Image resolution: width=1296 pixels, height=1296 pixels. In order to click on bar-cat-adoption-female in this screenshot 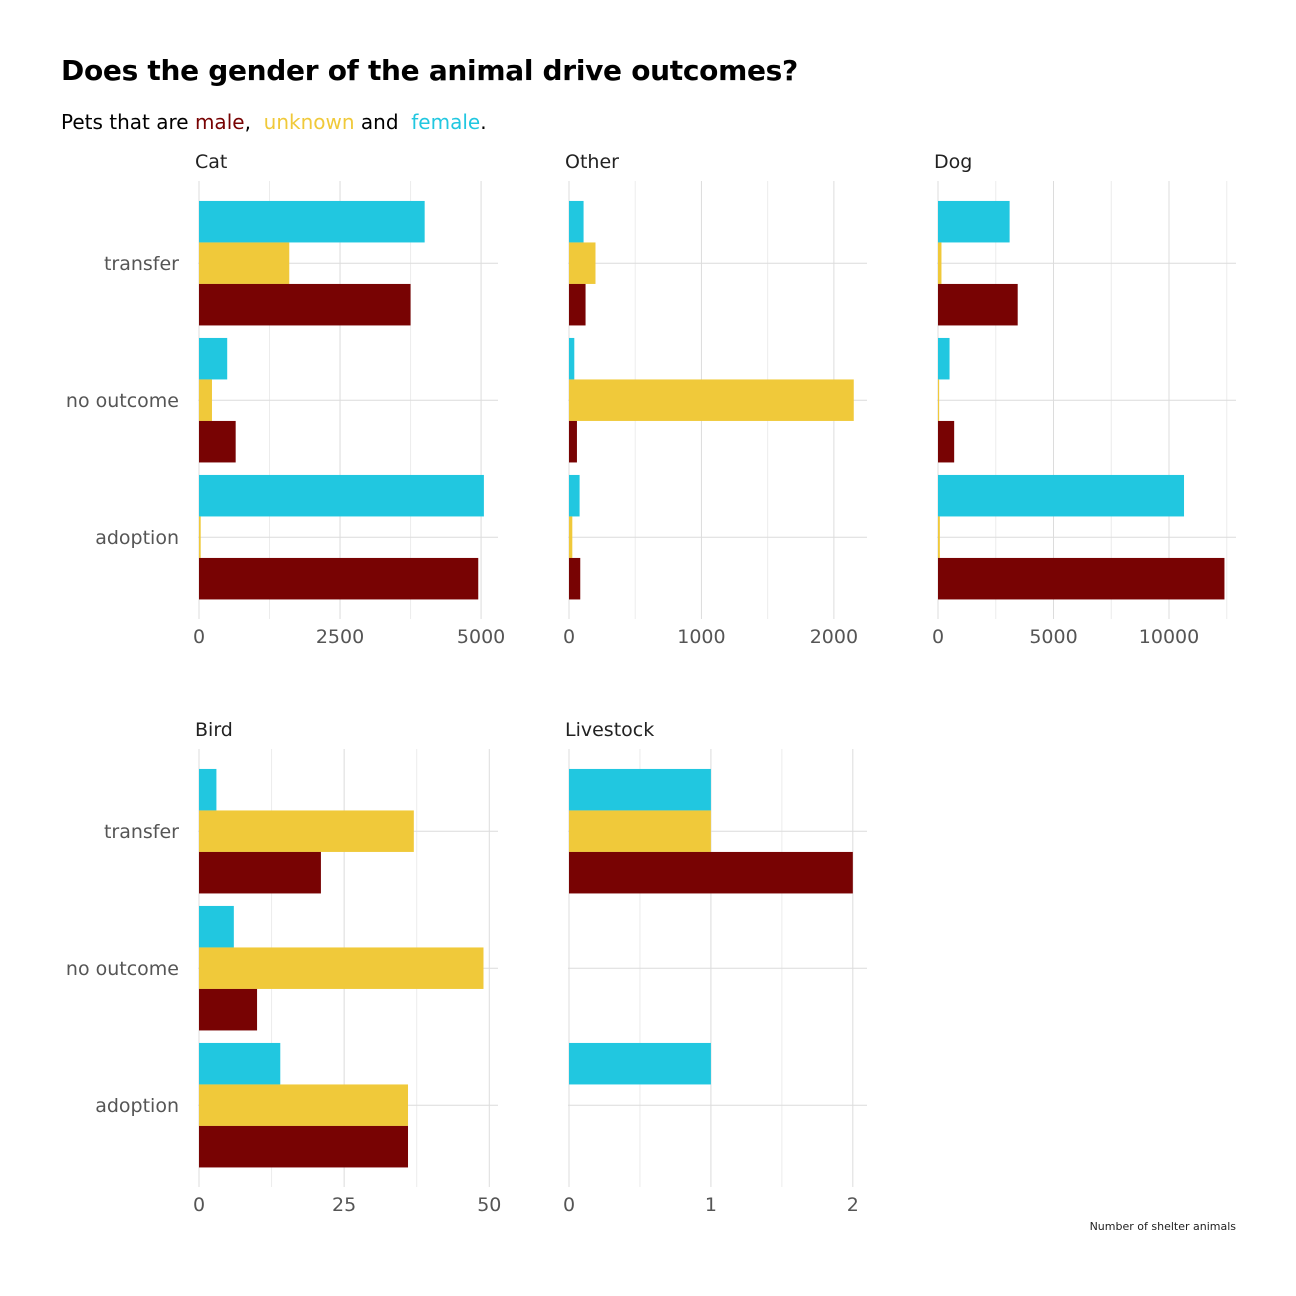, I will do `click(341, 495)`.